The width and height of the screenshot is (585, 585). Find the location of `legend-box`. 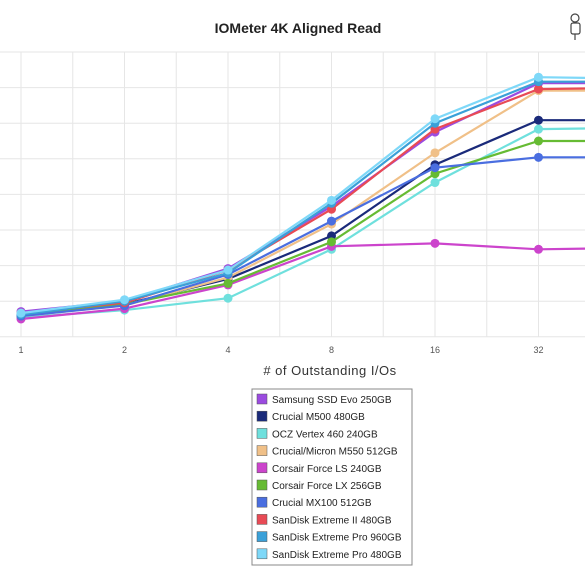

legend-box is located at coordinates (332, 477).